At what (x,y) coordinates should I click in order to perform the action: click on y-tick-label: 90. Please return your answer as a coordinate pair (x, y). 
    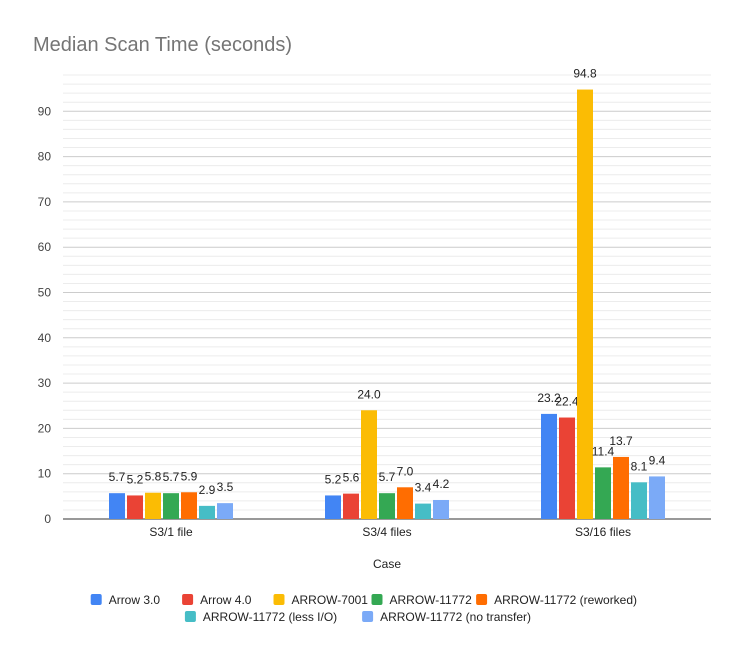
    Looking at the image, I should click on (45, 111).